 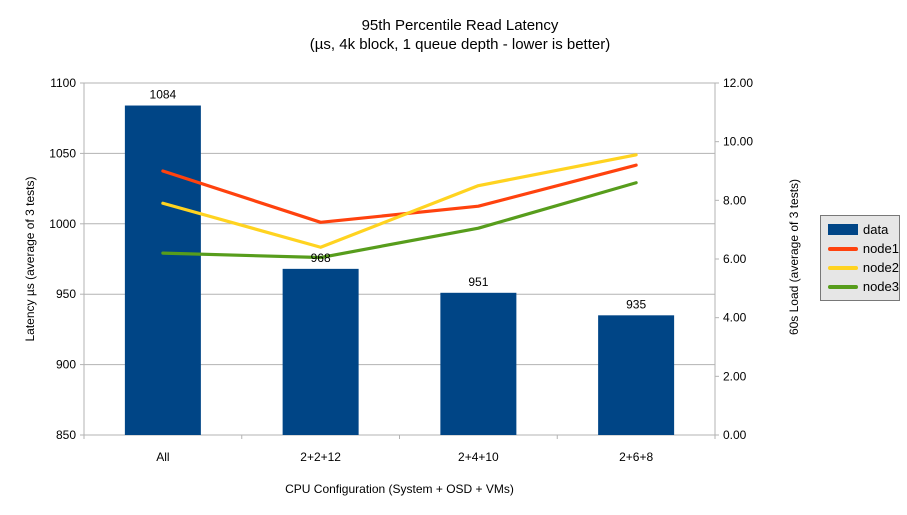 I want to click on right-axis-tick-label: 10.00, so click(x=738, y=142).